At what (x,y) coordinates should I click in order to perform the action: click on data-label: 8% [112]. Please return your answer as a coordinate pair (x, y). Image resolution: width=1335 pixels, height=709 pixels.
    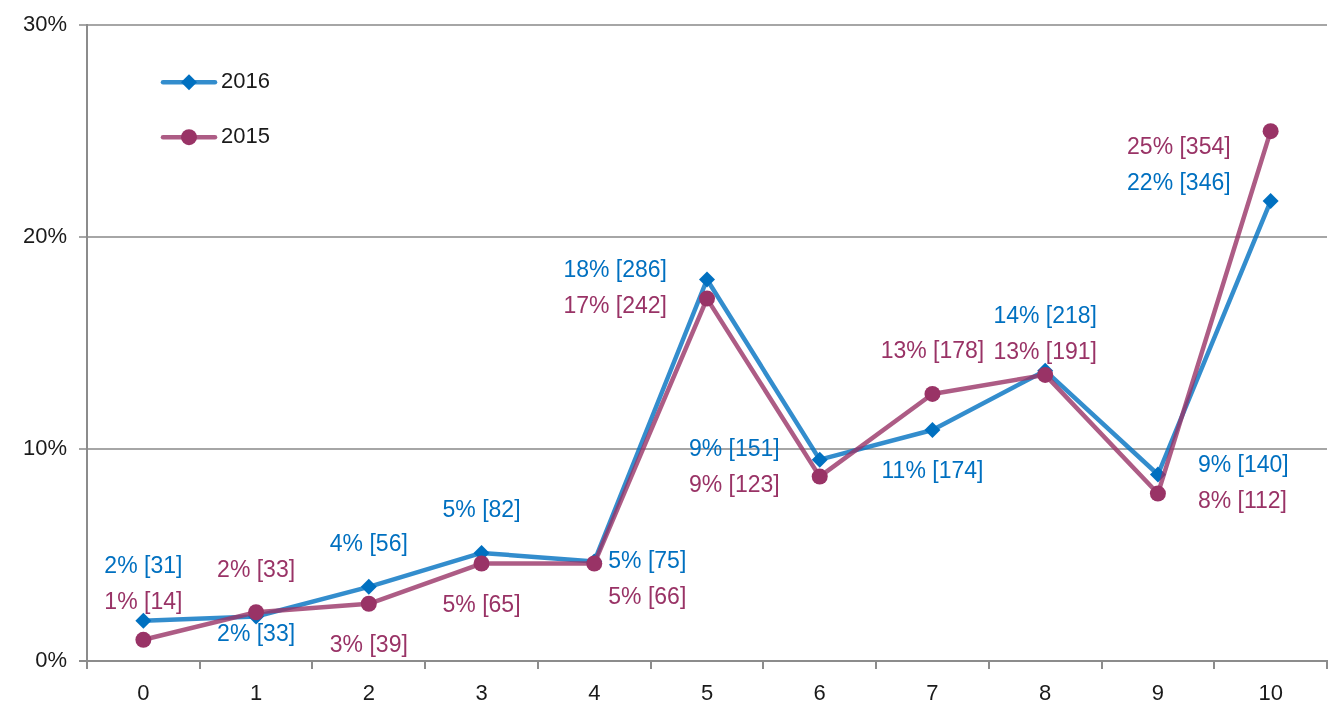
    Looking at the image, I should click on (1242, 500).